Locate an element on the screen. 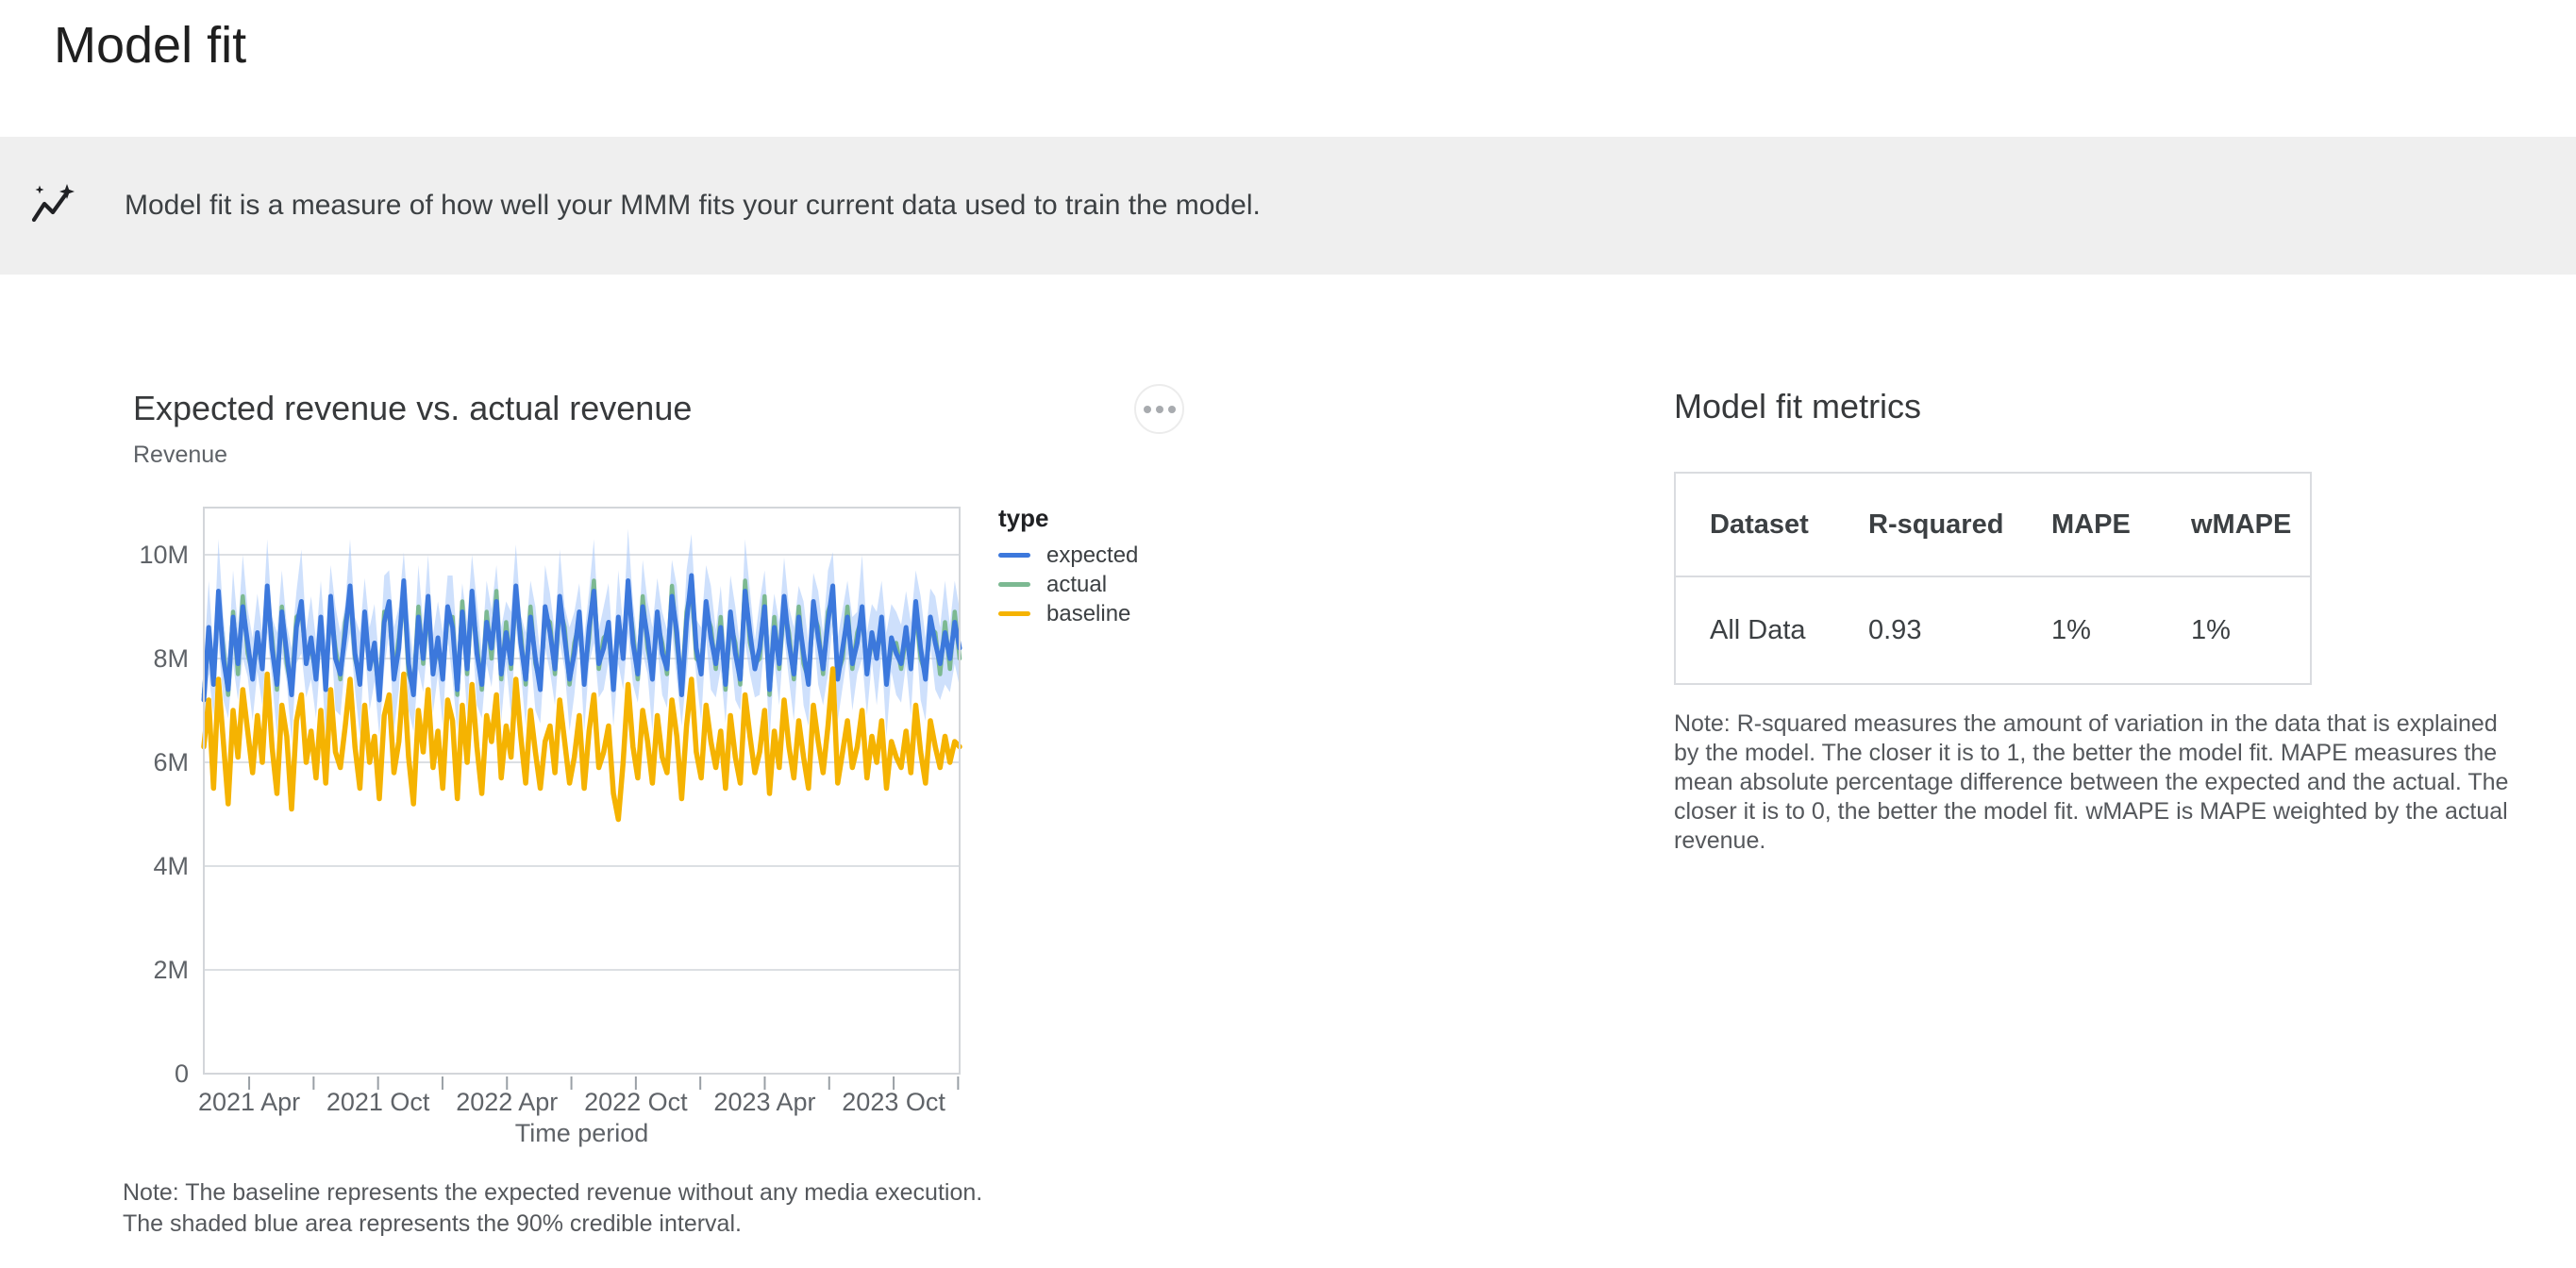 This screenshot has height=1268, width=2576. svg-text: 0 is located at coordinates (182, 1073).